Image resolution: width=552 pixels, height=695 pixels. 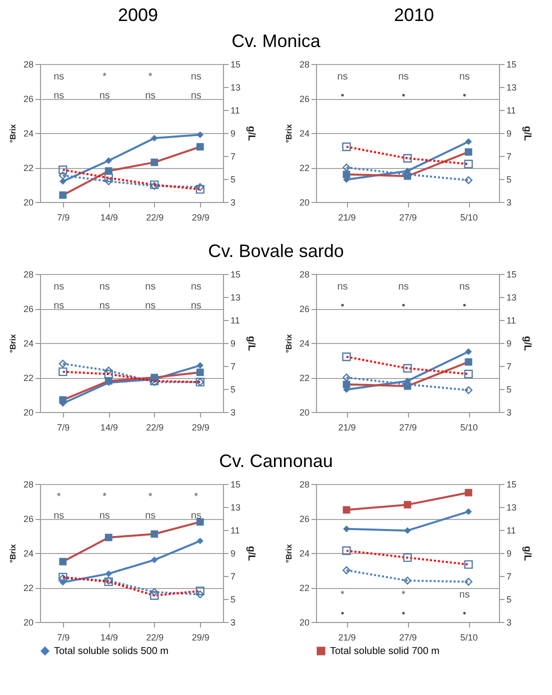 What do you see at coordinates (276, 251) in the screenshot?
I see `text: Cv. Bovale sardo` at bounding box center [276, 251].